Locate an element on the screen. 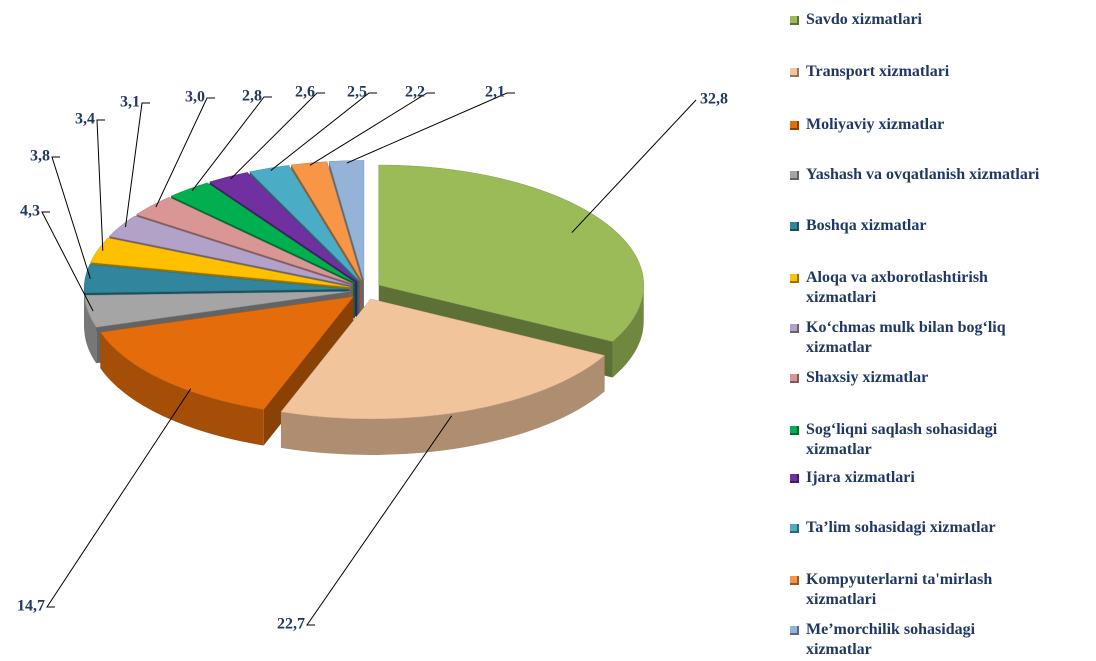 The image size is (1096, 661). data-label: 3,8 is located at coordinates (40, 156).